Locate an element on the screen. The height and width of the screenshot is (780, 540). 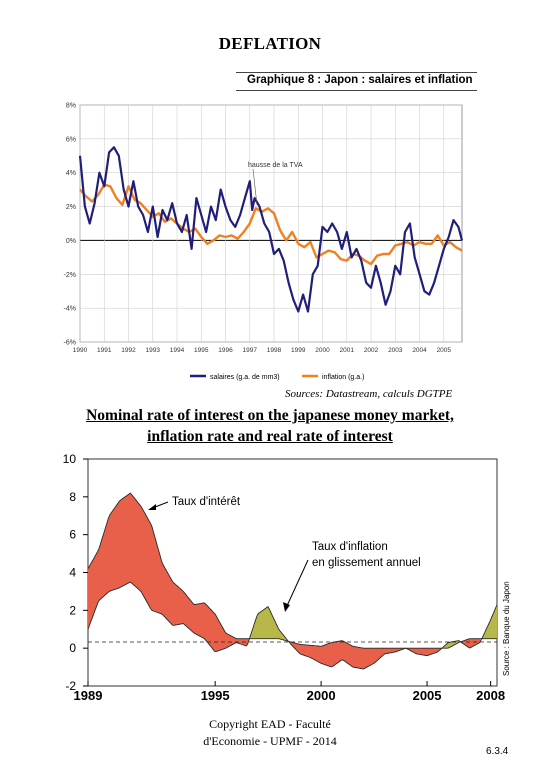
chart1-x-tick-label: 2002 is located at coordinates (371, 350).